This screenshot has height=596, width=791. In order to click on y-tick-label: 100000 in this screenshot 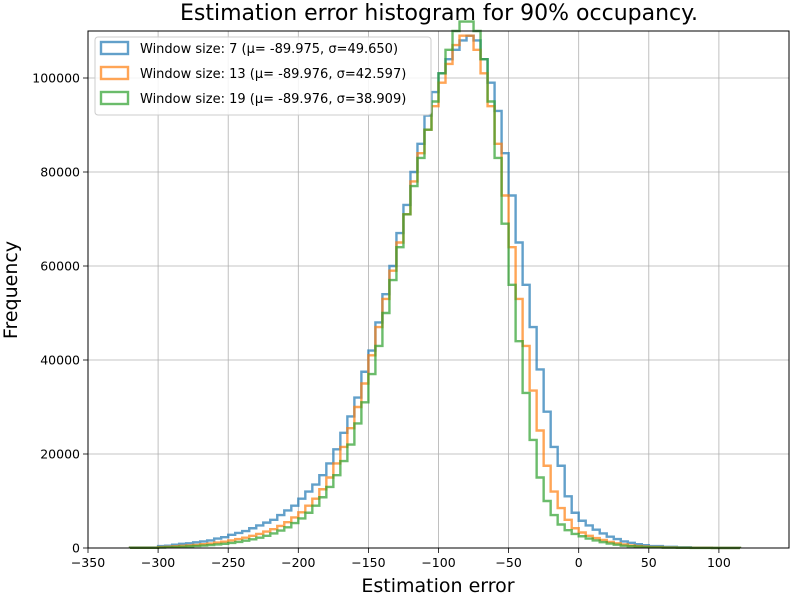, I will do `click(56, 78)`.